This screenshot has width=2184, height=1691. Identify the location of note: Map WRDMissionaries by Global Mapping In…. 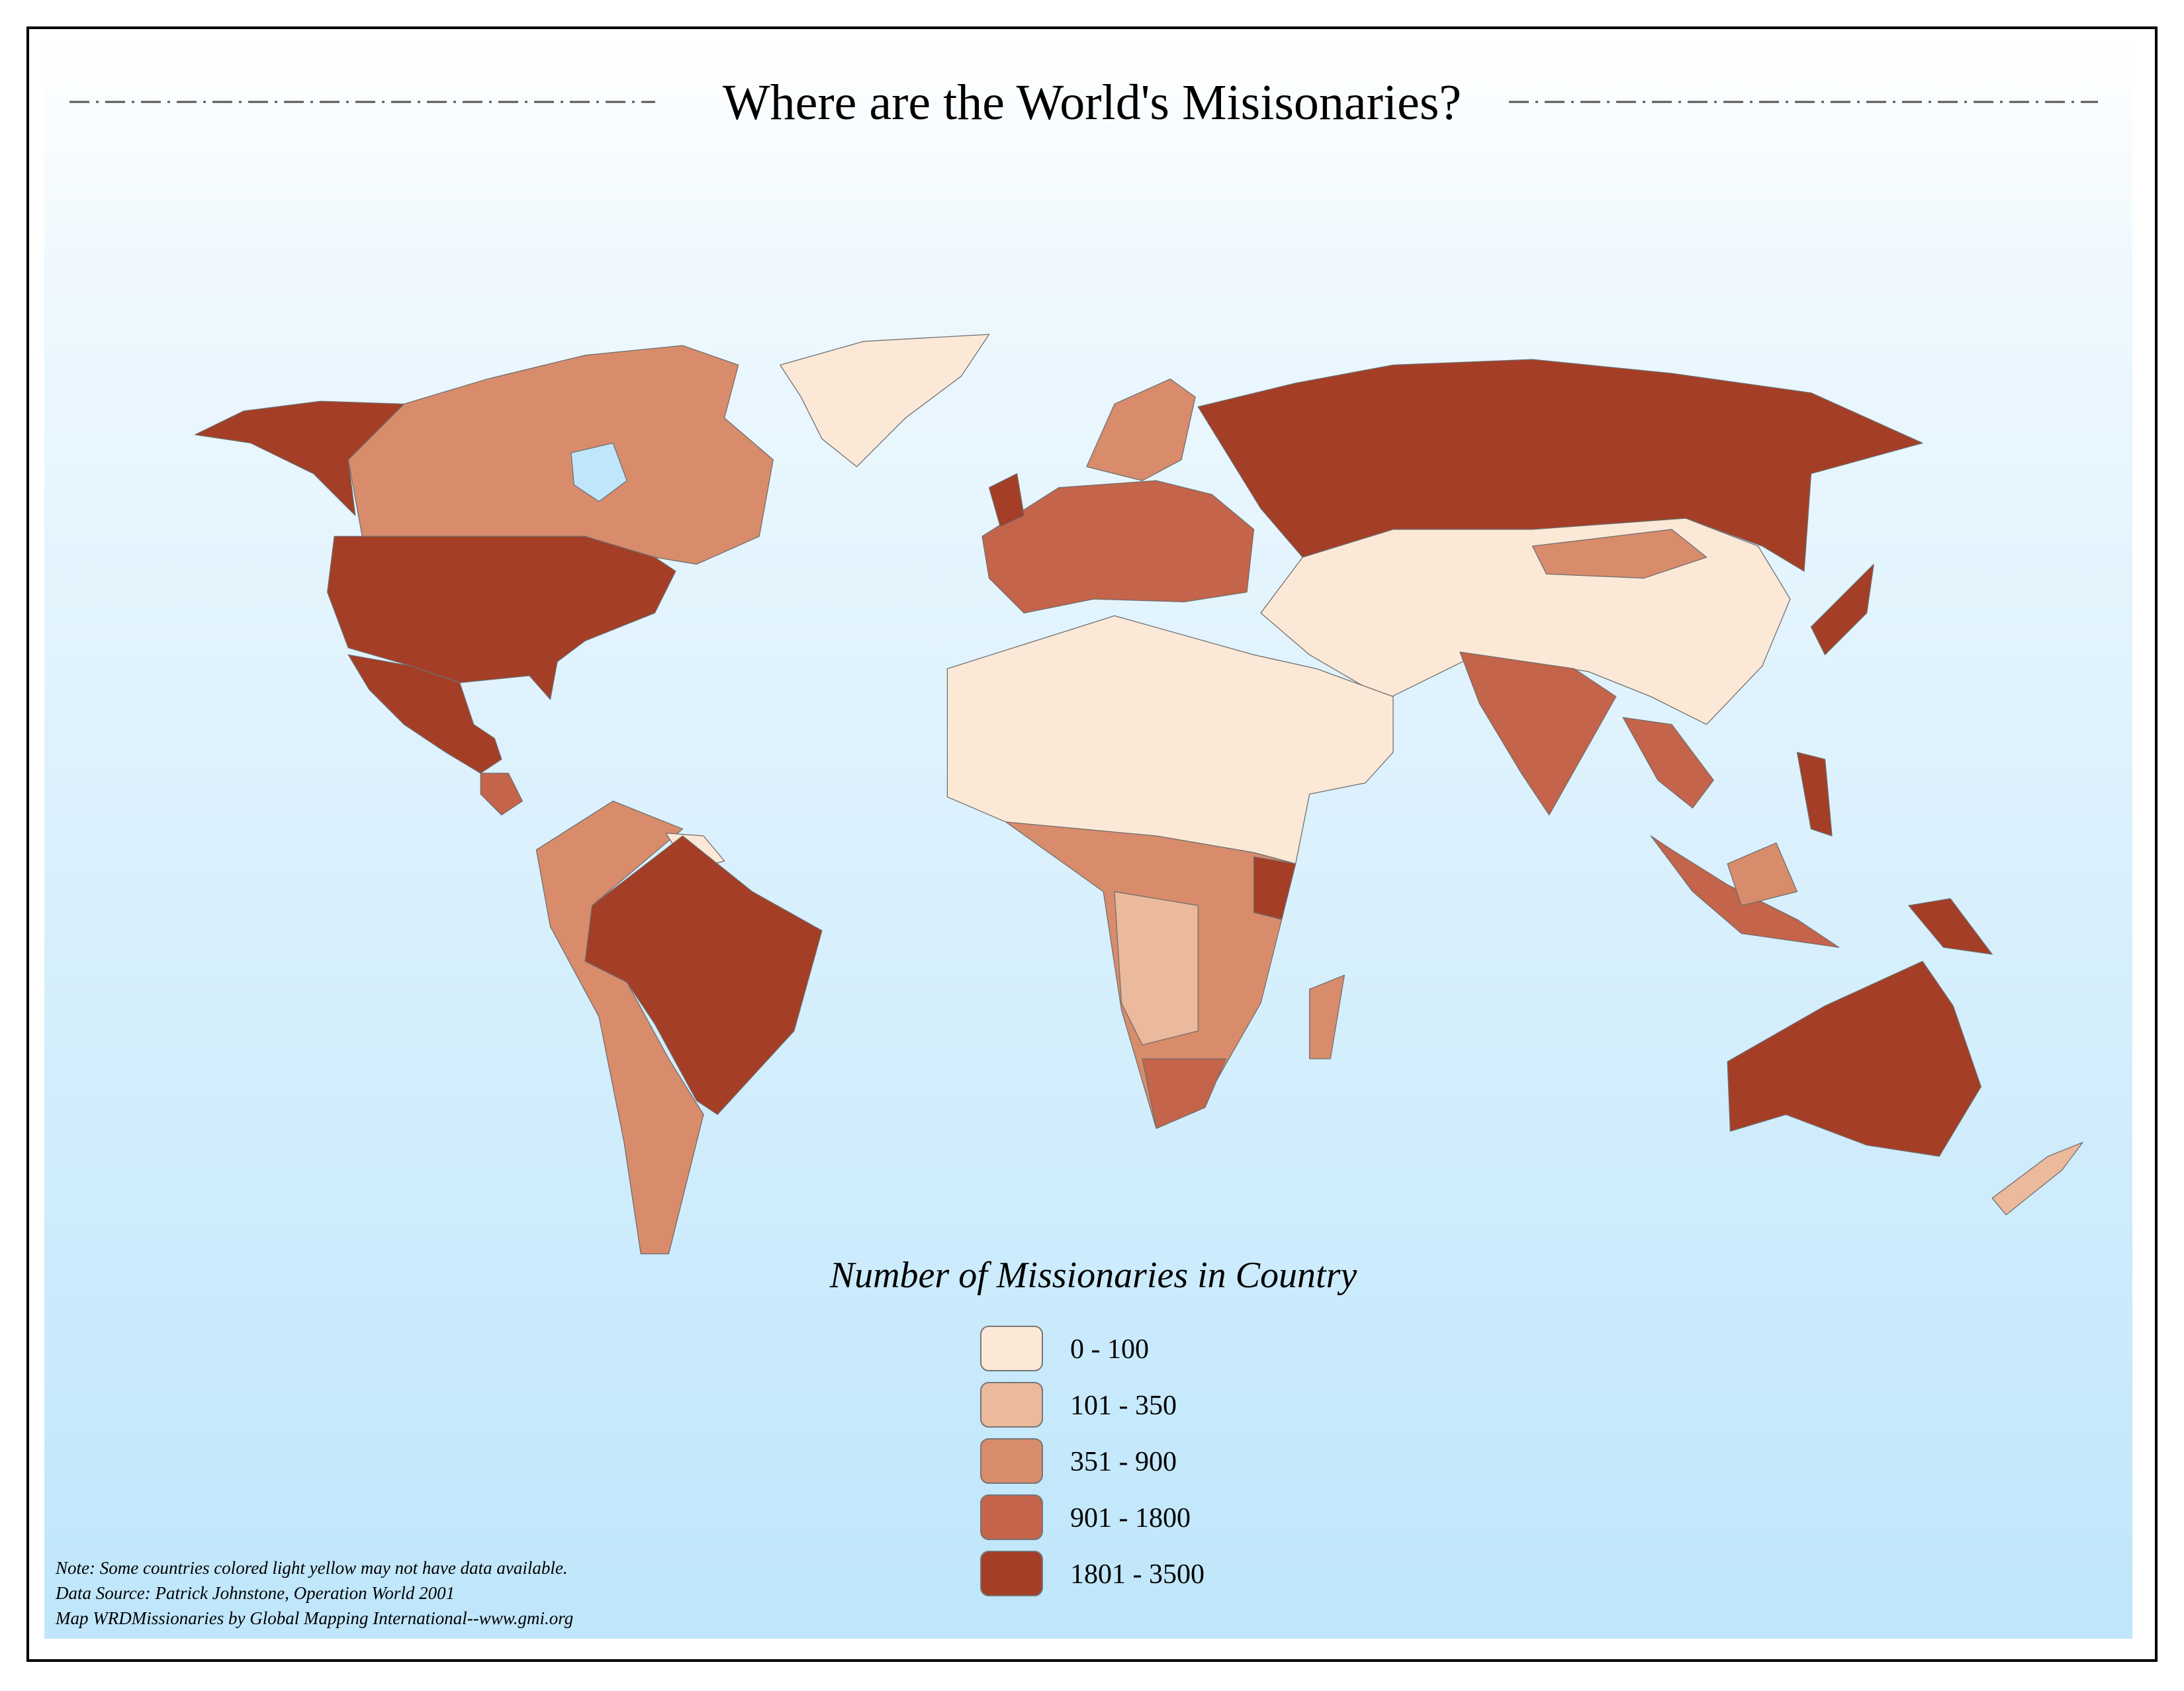
(314, 1618).